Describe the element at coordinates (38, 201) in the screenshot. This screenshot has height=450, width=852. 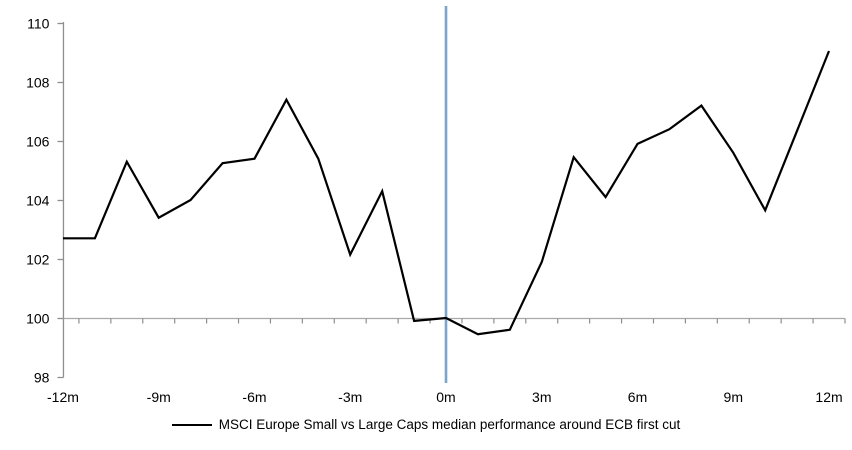
I see `y-axis-tick-label: 104` at that location.